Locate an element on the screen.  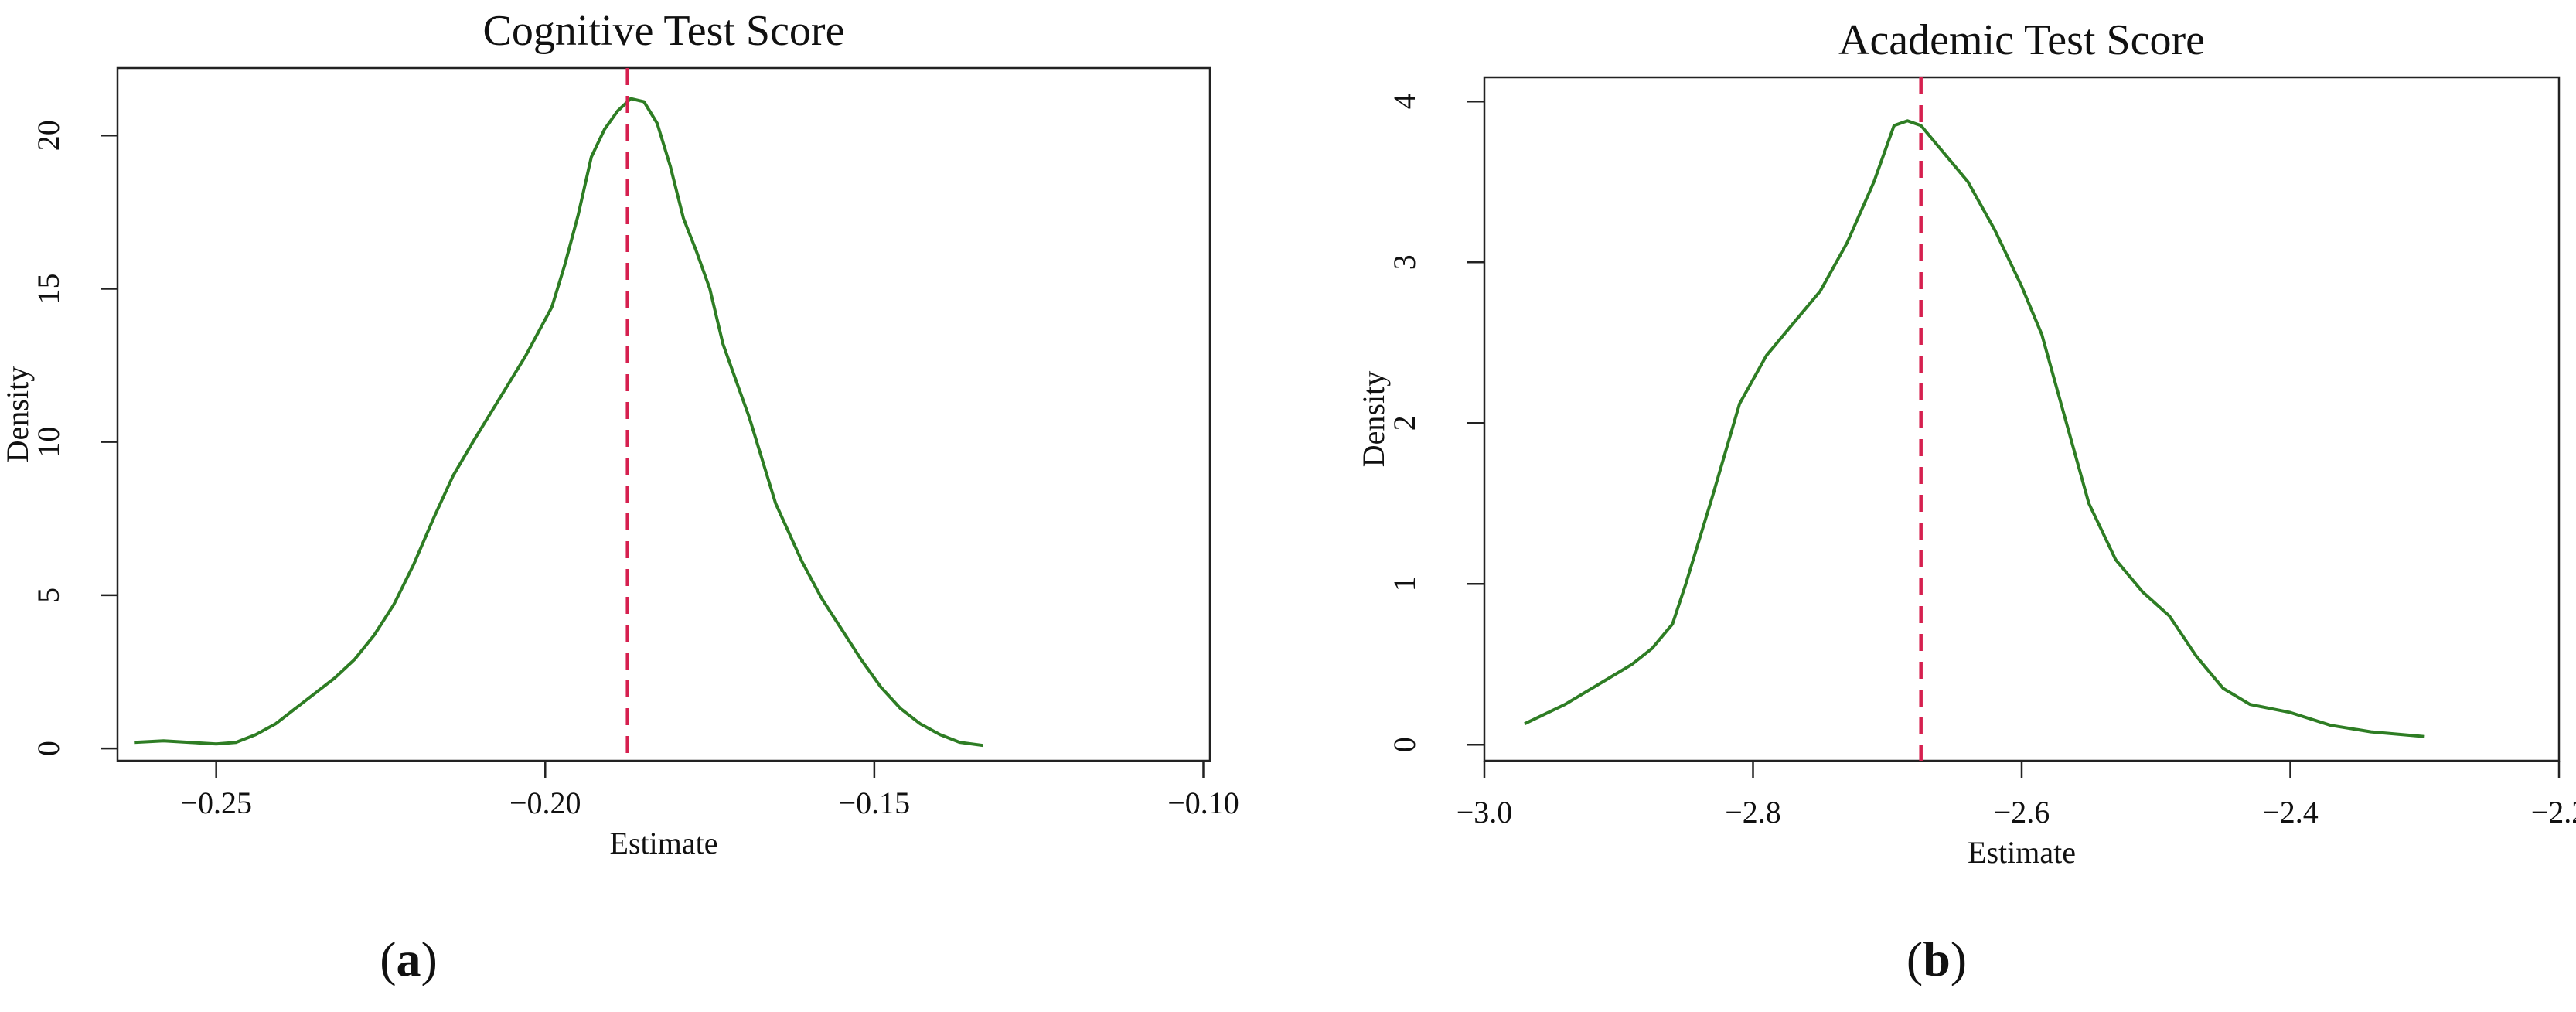
y-tick-label: 4 is located at coordinates (1404, 102).